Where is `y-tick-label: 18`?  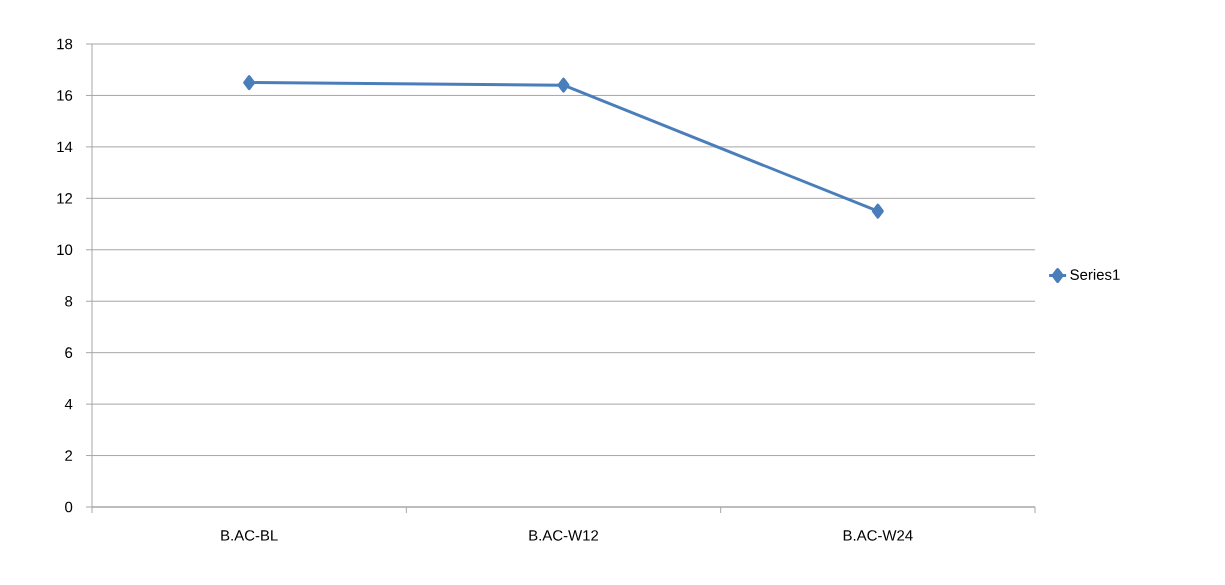
y-tick-label: 18 is located at coordinates (65, 44).